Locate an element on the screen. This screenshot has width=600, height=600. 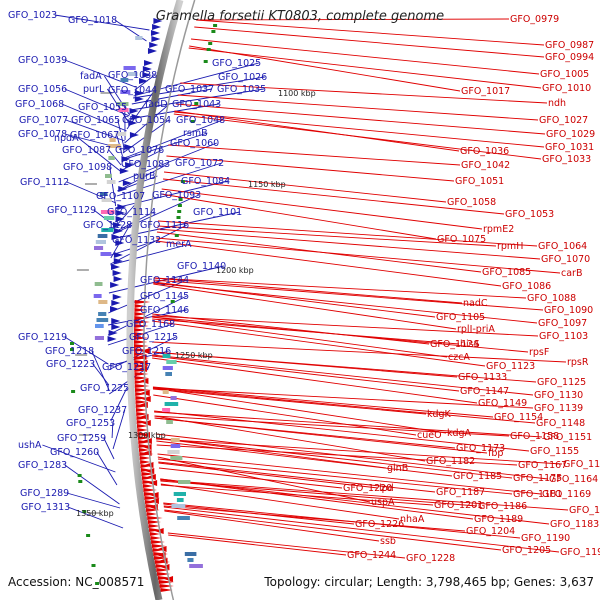
gene-label: GFO_1043 is located at coordinates (196, 104).